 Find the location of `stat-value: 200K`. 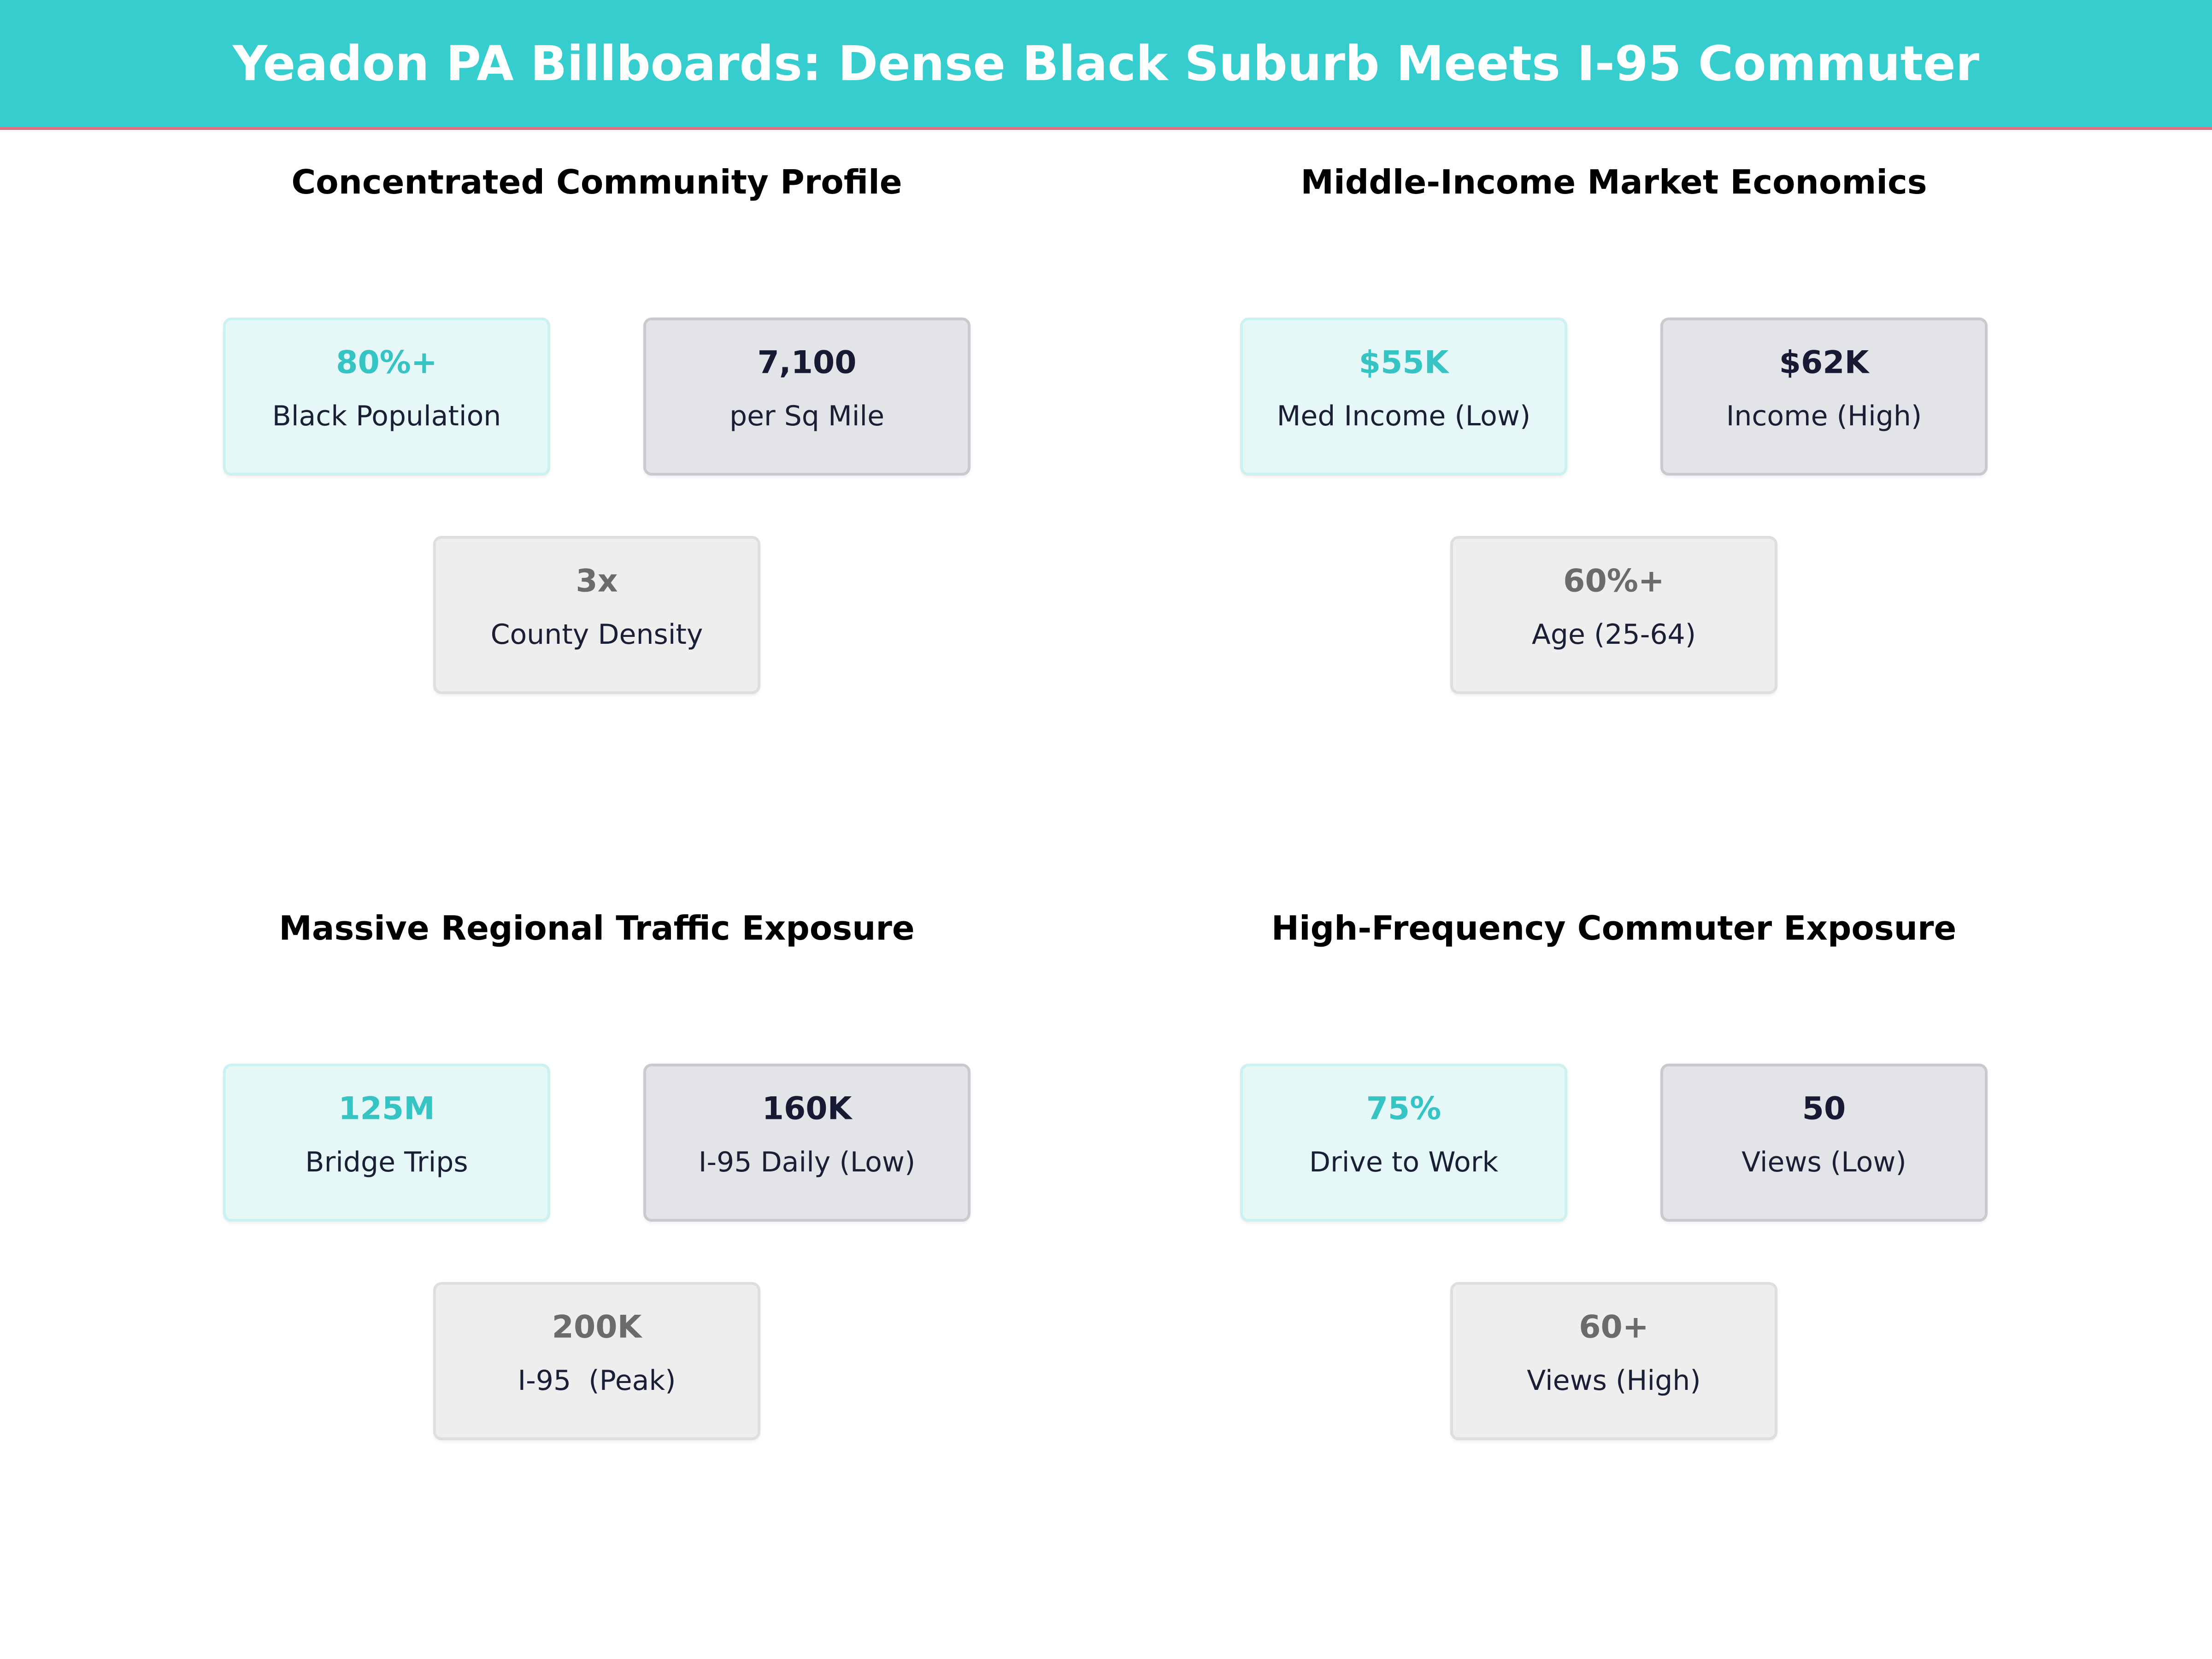

stat-value: 200K is located at coordinates (597, 1327).